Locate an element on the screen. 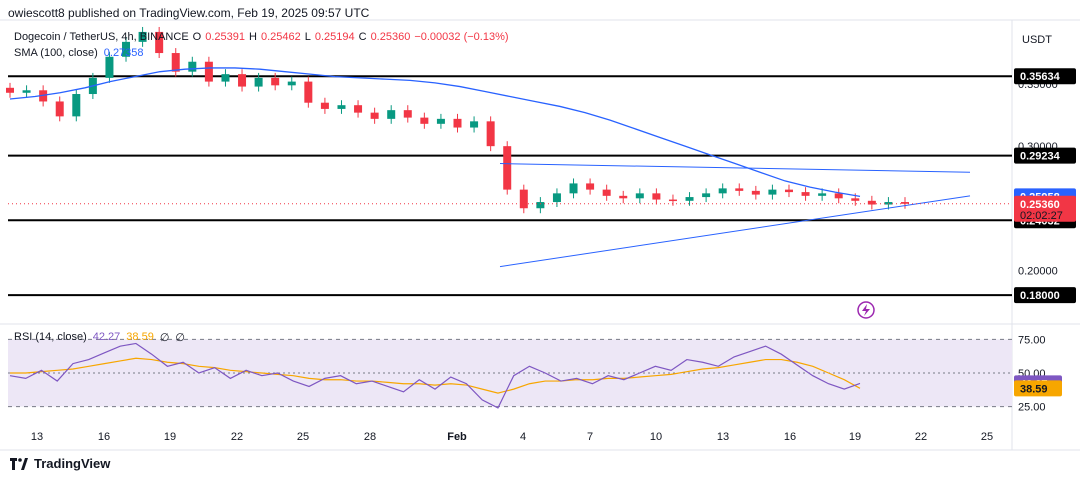  price-marker-tag is located at coordinates (1045, 208).